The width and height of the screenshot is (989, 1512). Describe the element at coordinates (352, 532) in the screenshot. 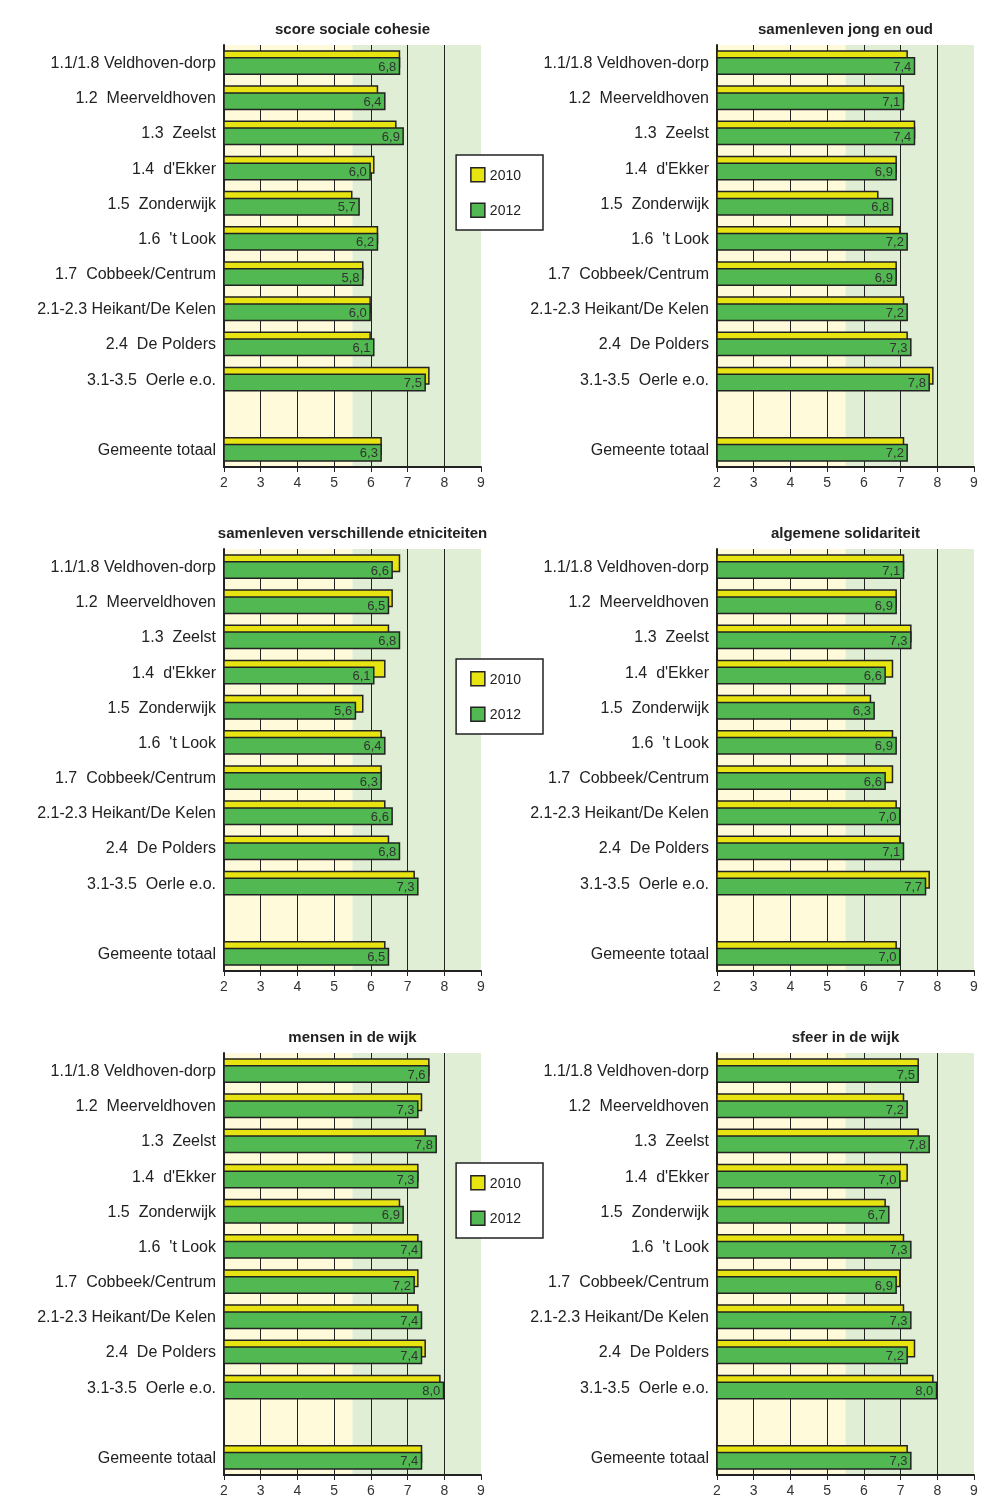

I see `chart-title: samenleven verschillende etniciteiten` at that location.